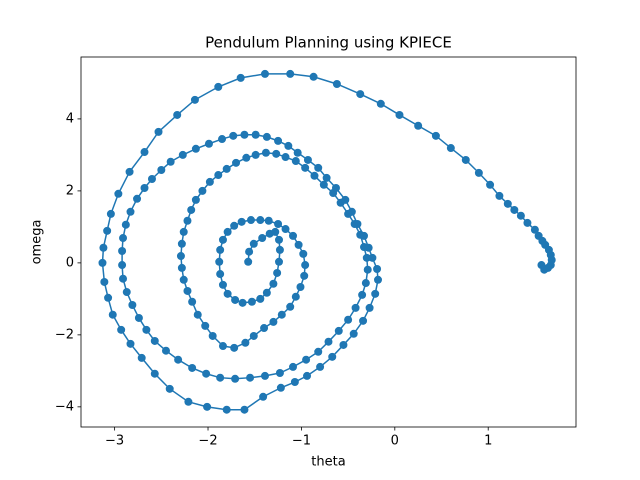 The image size is (640, 480). Describe the element at coordinates (328, 462) in the screenshot. I see `x-axis-label: theta` at that location.